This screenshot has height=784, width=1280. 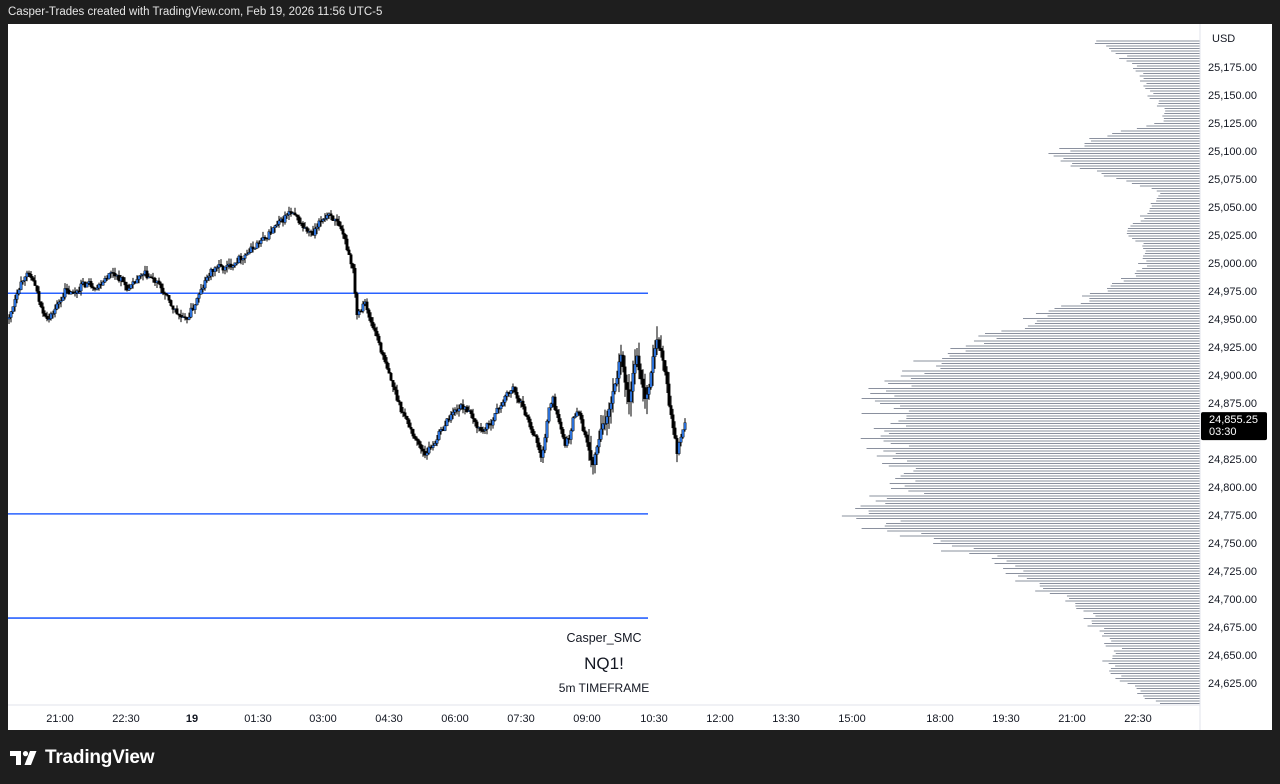 I want to click on time-tick-label: 15:00, so click(x=852, y=719).